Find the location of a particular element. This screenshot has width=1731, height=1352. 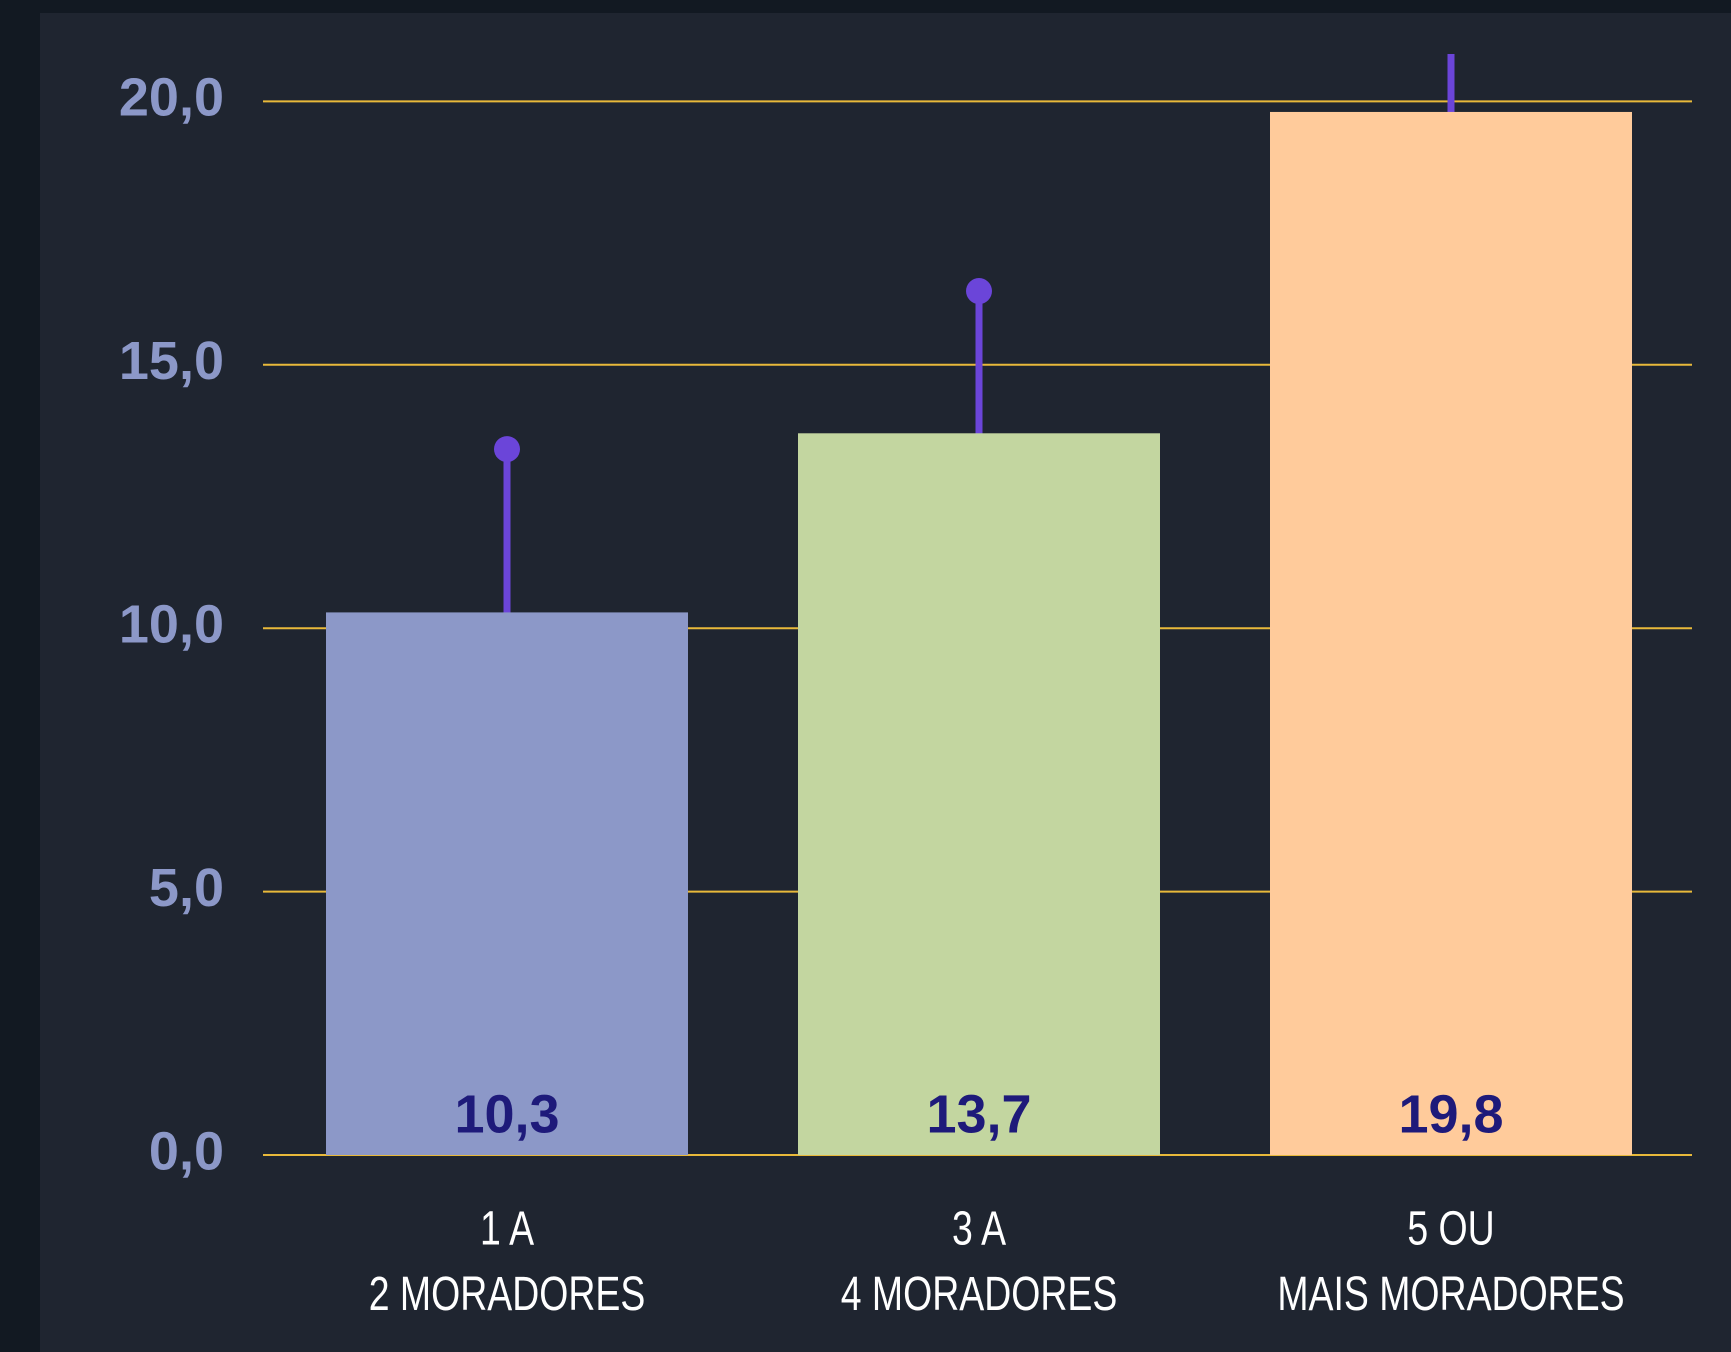

value-label: 13,7 is located at coordinates (978, 1114).